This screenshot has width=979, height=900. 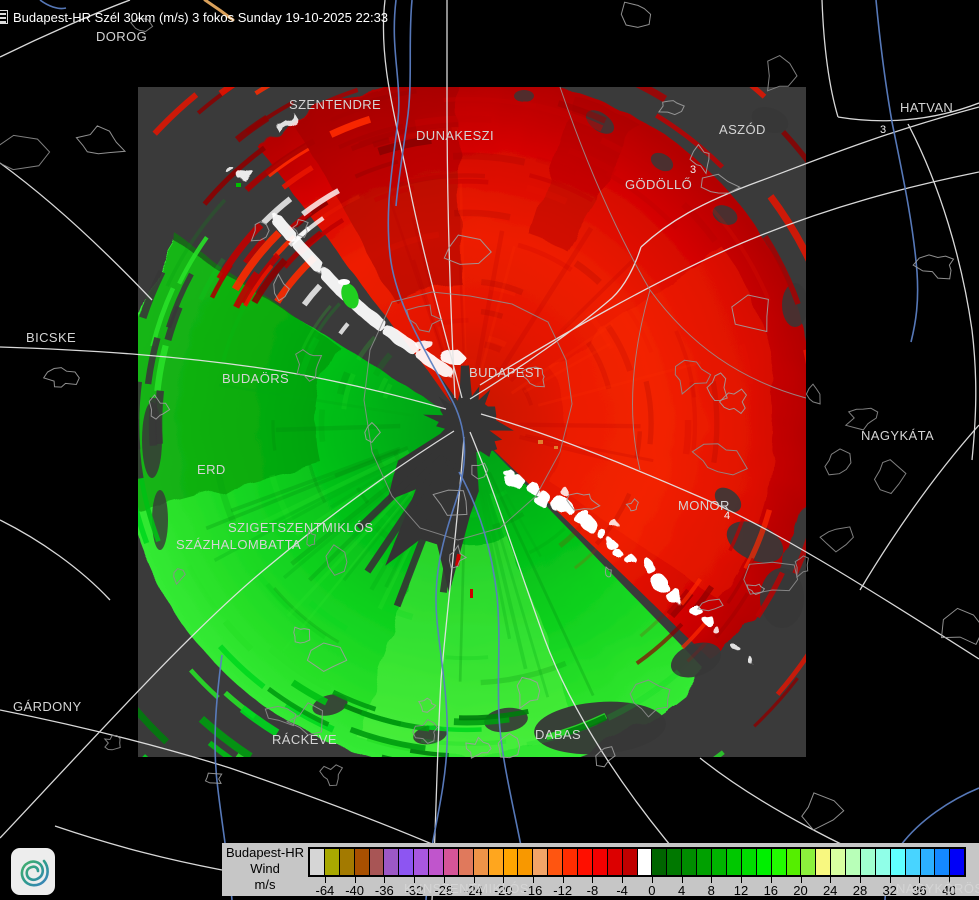 I want to click on colorbar-tick-label: 4, so click(x=681, y=890).